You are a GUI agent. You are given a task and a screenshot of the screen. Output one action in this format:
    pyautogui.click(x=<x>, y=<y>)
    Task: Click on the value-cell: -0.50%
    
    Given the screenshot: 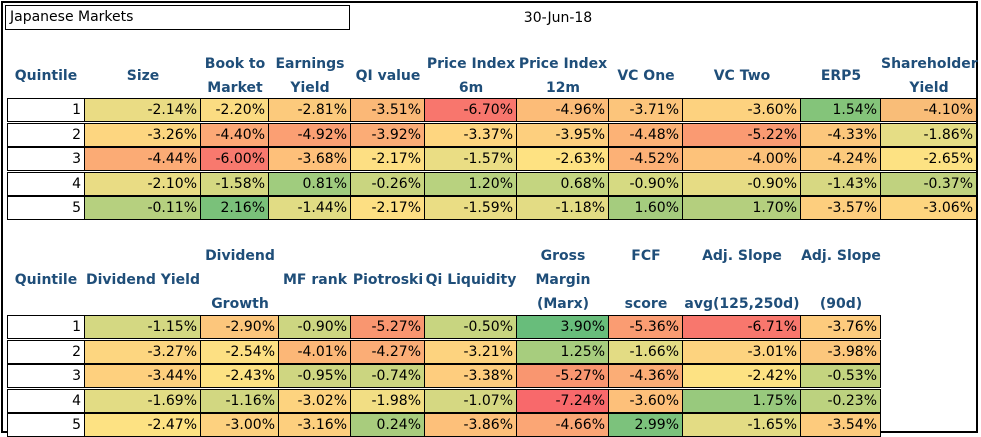 What is the action you would take?
    pyautogui.click(x=471, y=327)
    